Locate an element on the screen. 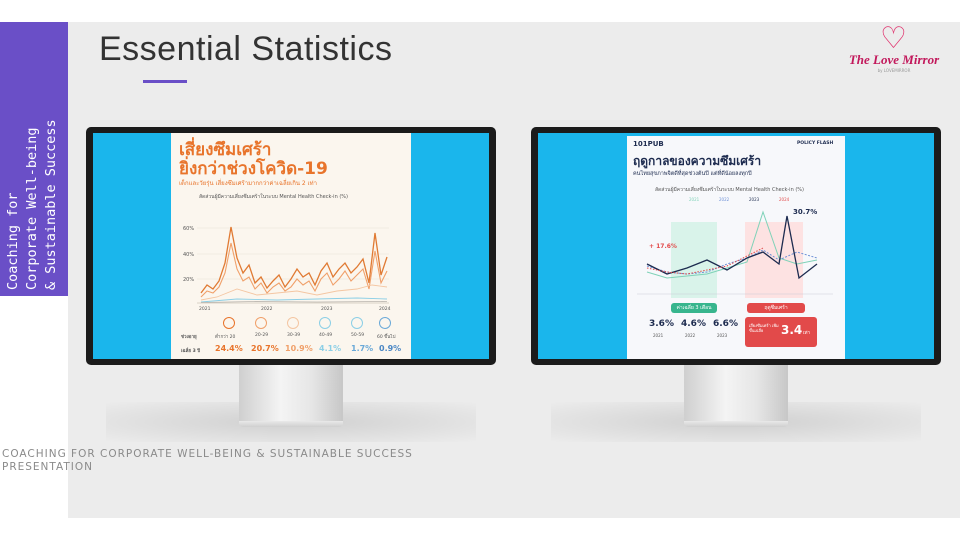  series-2023 is located at coordinates (732, 247).